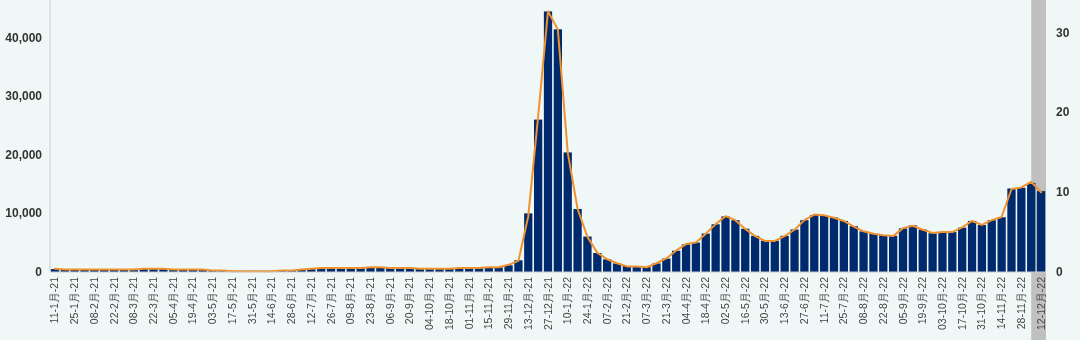 Image resolution: width=1080 pixels, height=340 pixels. What do you see at coordinates (39, 272) in the screenshot?
I see `y-tick-label: 0` at bounding box center [39, 272].